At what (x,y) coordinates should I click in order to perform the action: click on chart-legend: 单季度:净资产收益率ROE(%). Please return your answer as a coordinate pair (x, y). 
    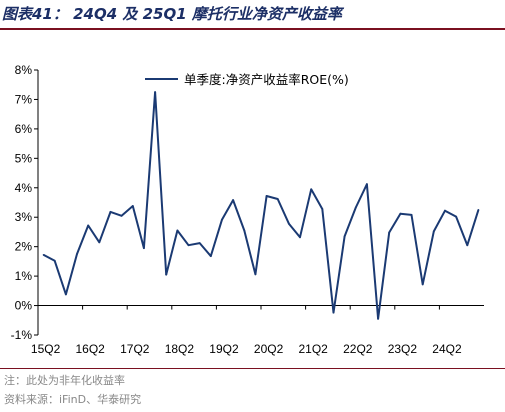
    Looking at the image, I should click on (247, 79).